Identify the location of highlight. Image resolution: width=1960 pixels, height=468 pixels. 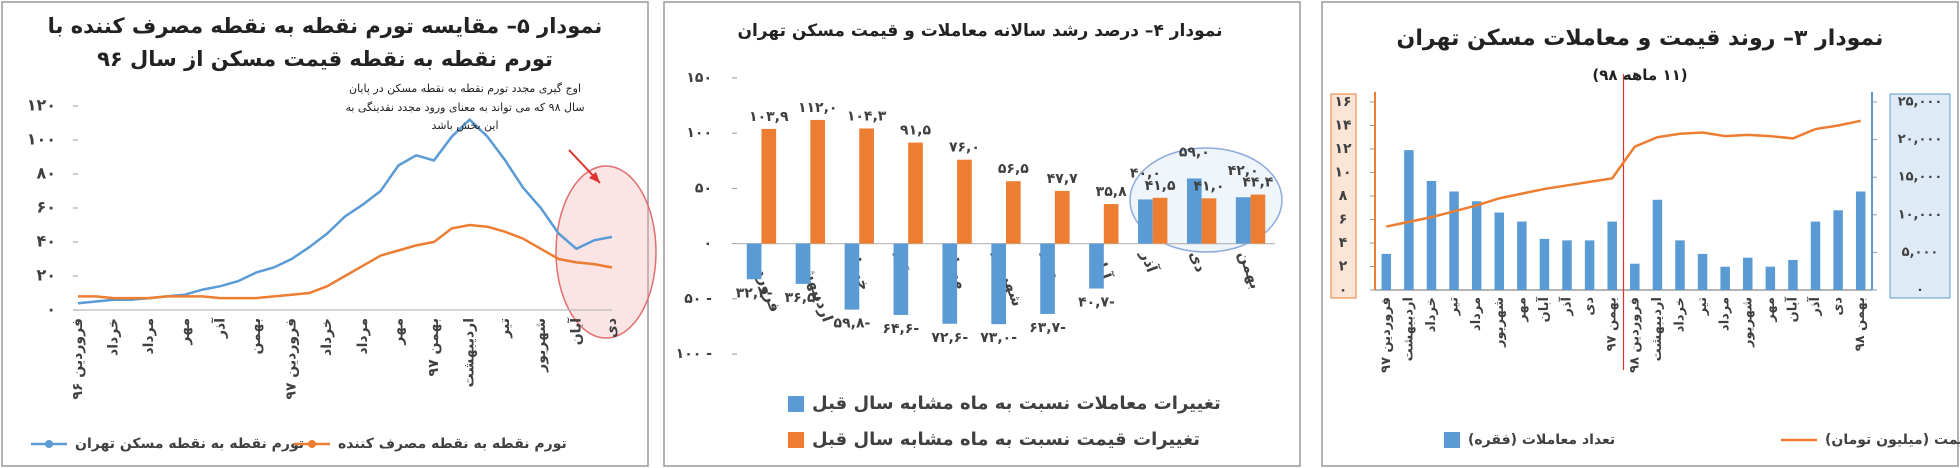
(606, 252).